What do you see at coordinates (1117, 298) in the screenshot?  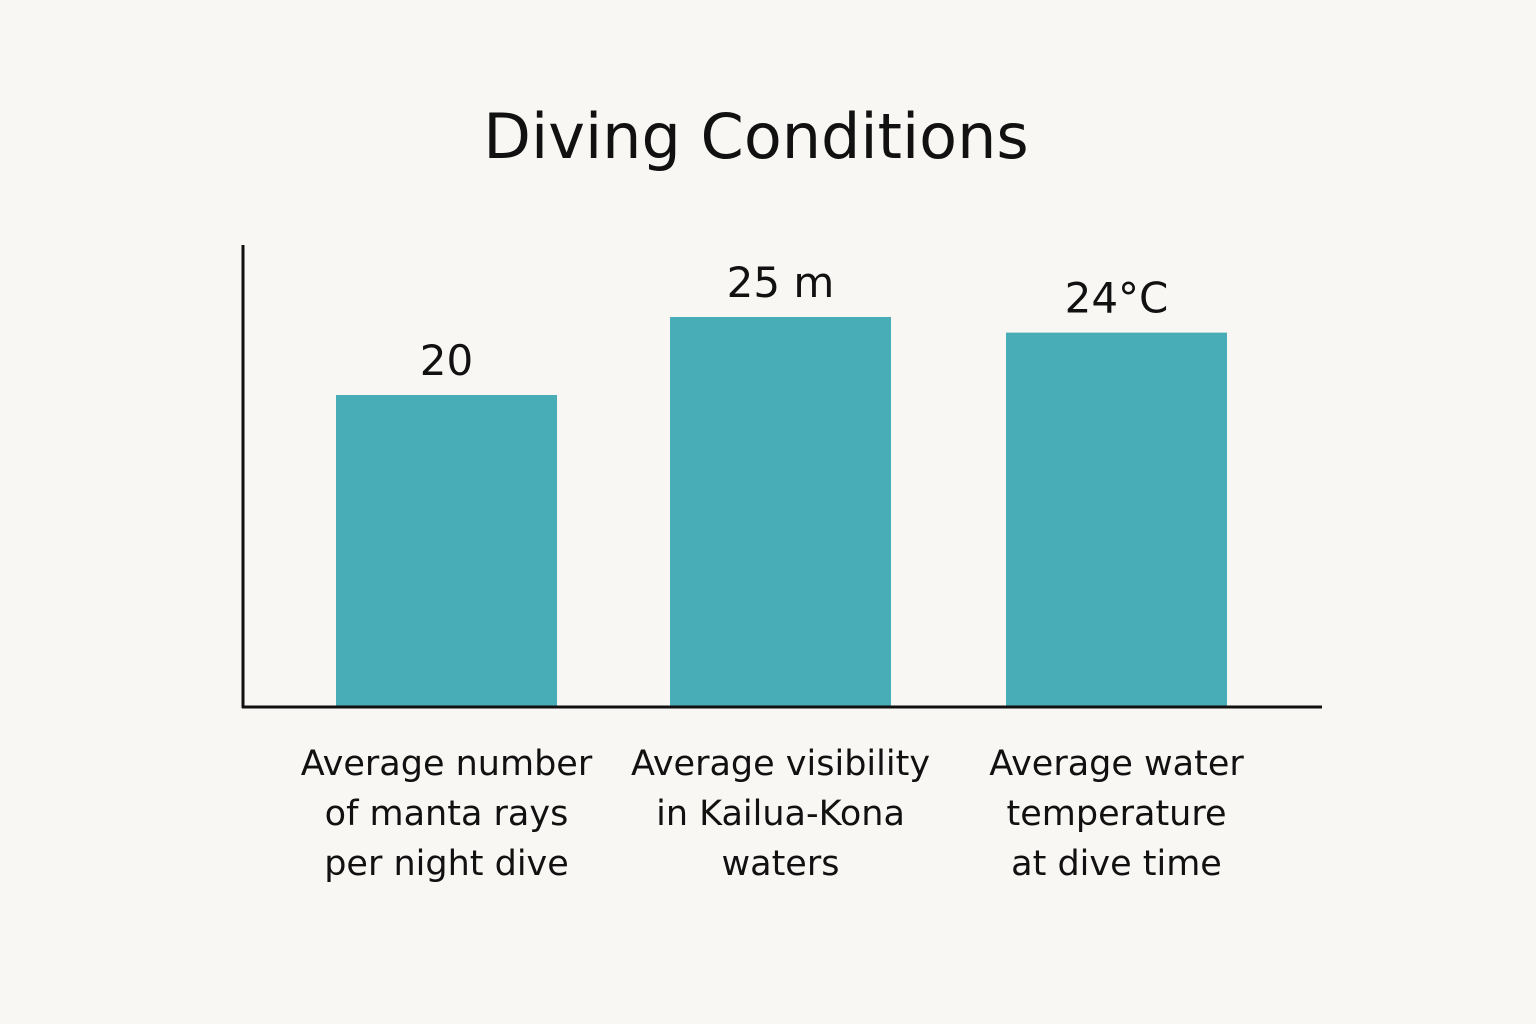 I see `value-label-3: 24°C` at bounding box center [1117, 298].